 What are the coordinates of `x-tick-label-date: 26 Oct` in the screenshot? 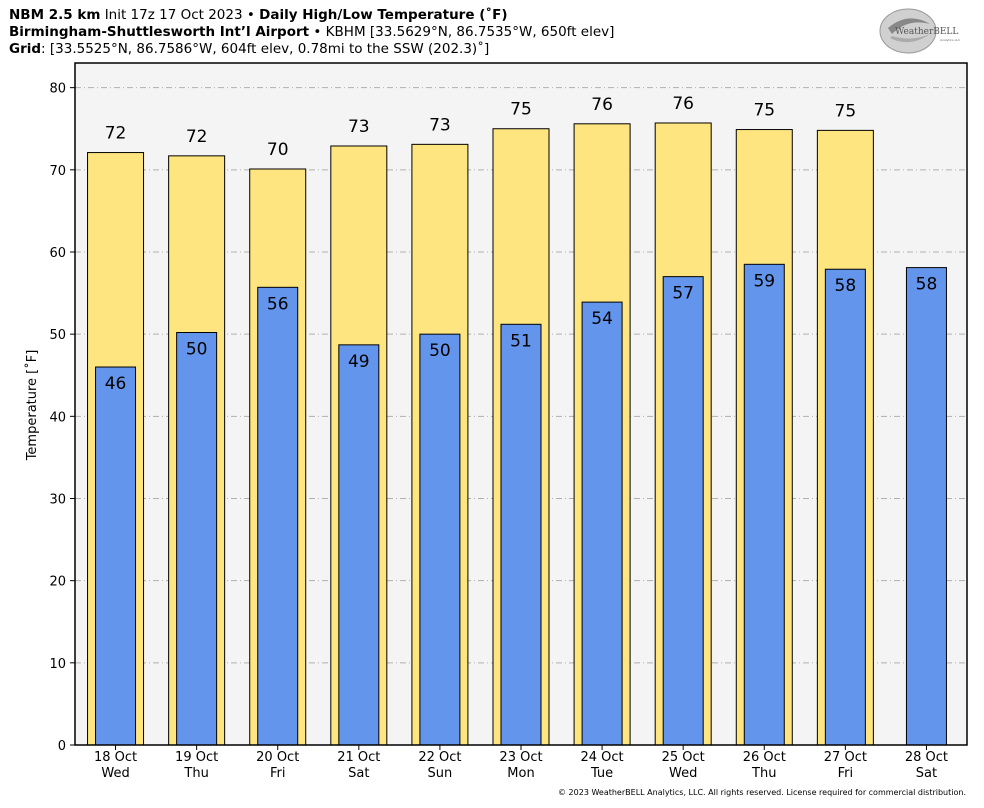 It's located at (764, 757).